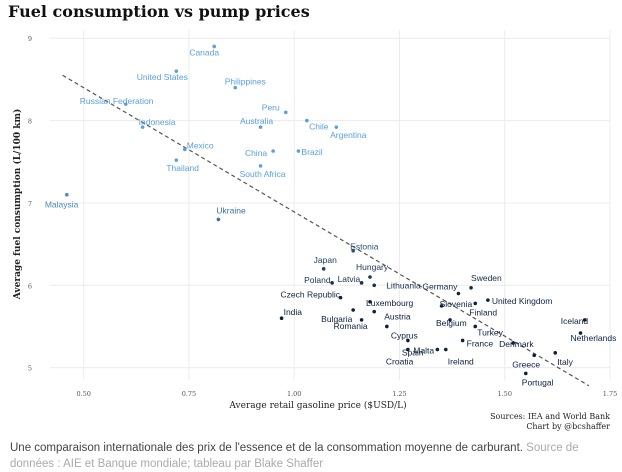  What do you see at coordinates (370, 277) in the screenshot?
I see `point-hungary` at bounding box center [370, 277].